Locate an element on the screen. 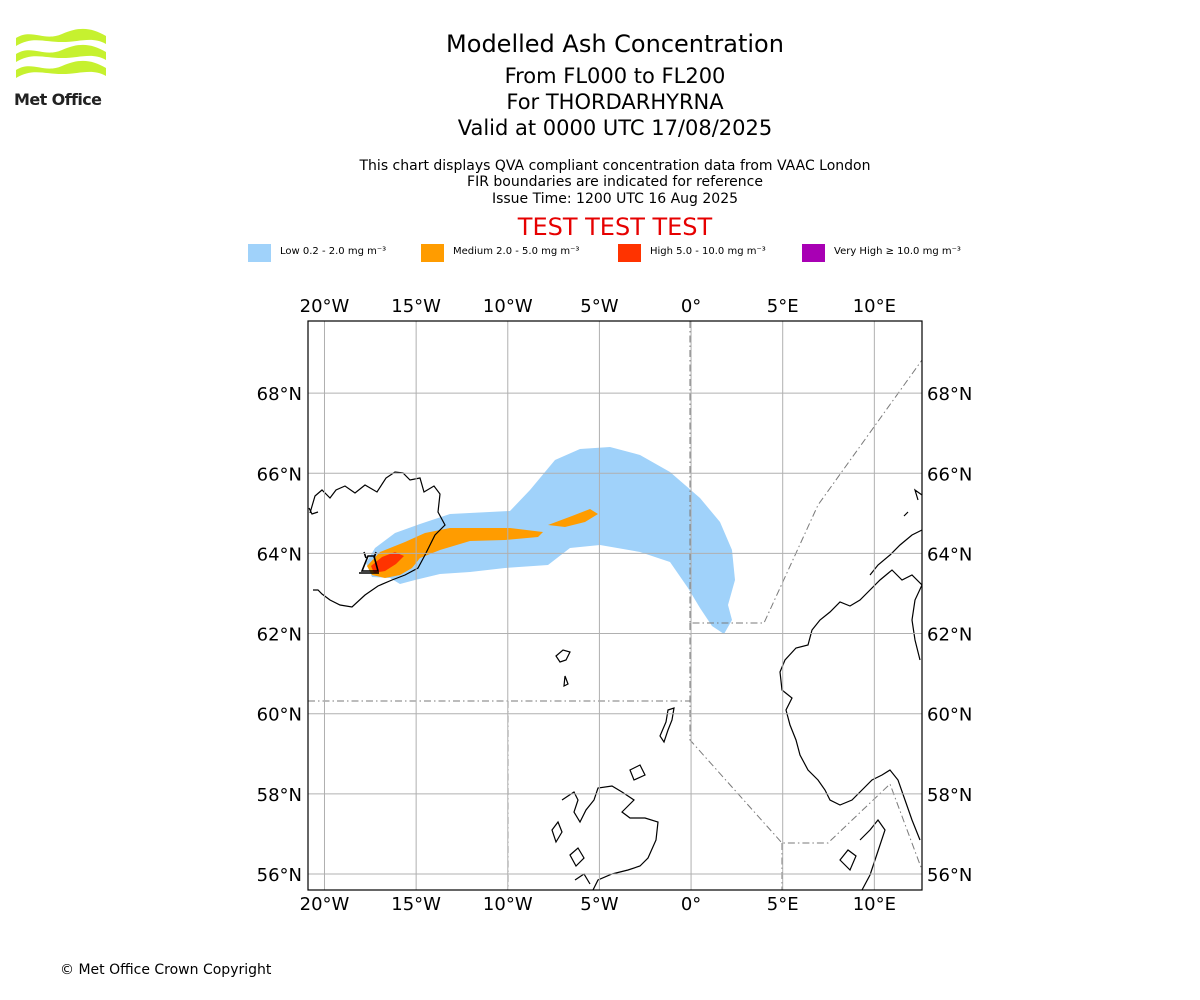  test-banner: TEST TEST TEST is located at coordinates (615, 227).